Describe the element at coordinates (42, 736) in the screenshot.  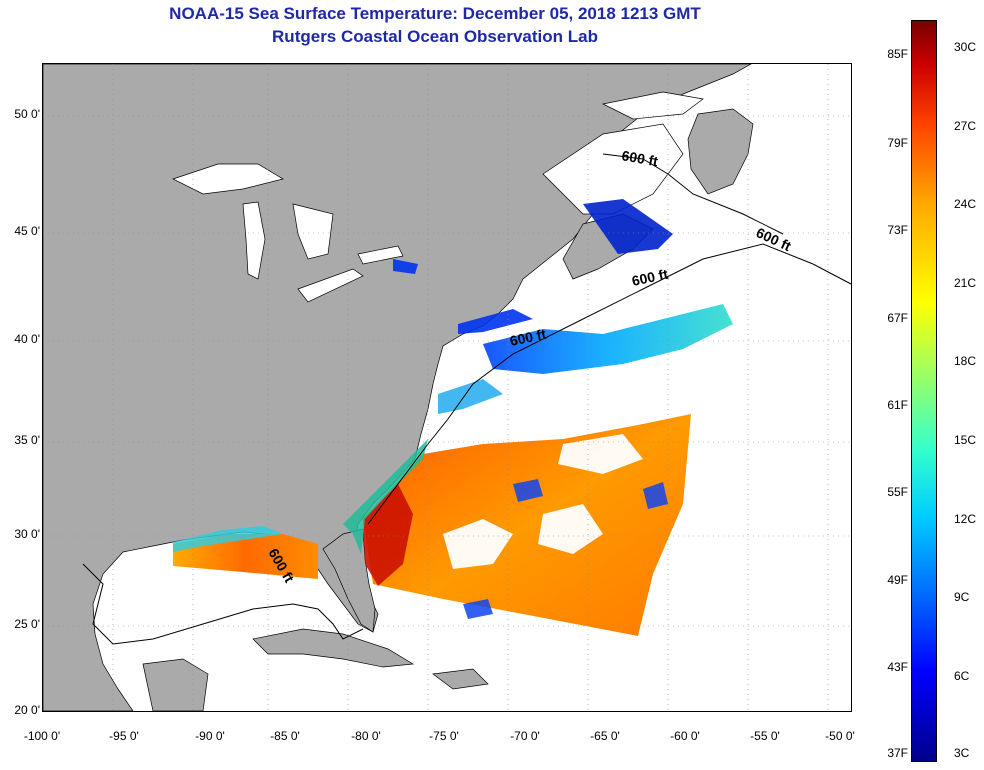
I see `lon-label: -100 0'` at that location.